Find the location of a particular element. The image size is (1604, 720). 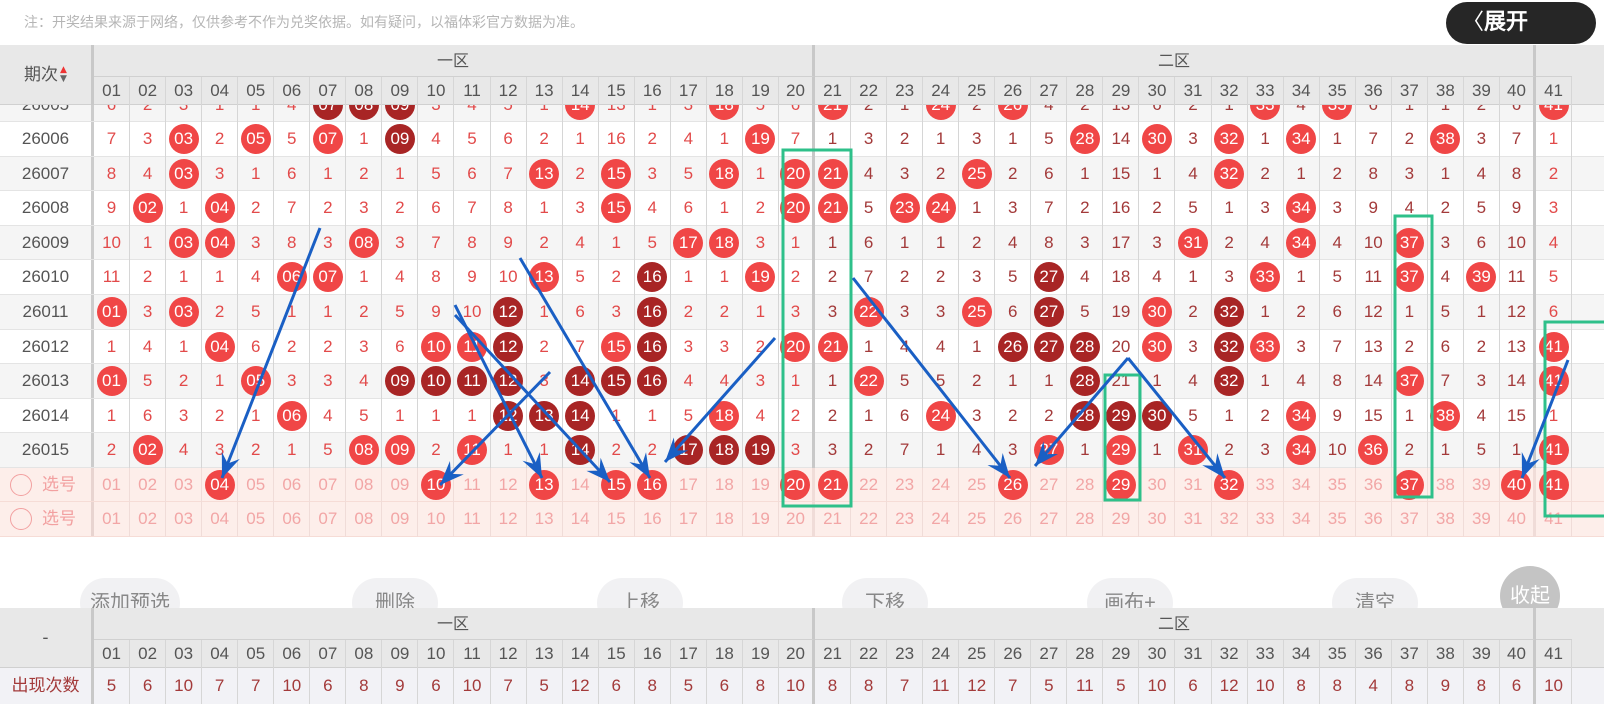

pick-number: 12 is located at coordinates (508, 519).